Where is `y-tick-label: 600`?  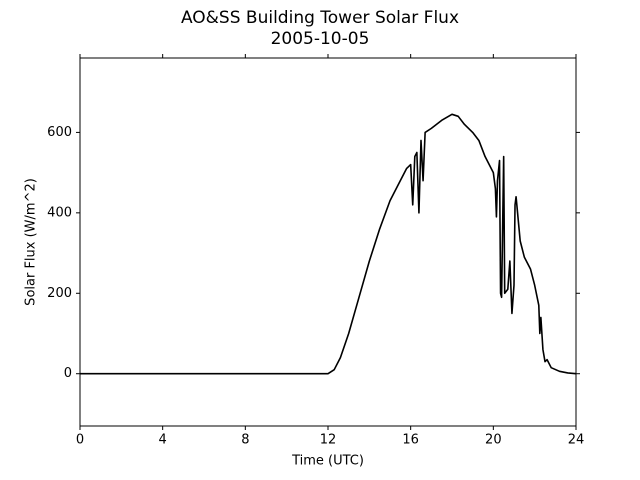 y-tick-label: 600 is located at coordinates (59, 132).